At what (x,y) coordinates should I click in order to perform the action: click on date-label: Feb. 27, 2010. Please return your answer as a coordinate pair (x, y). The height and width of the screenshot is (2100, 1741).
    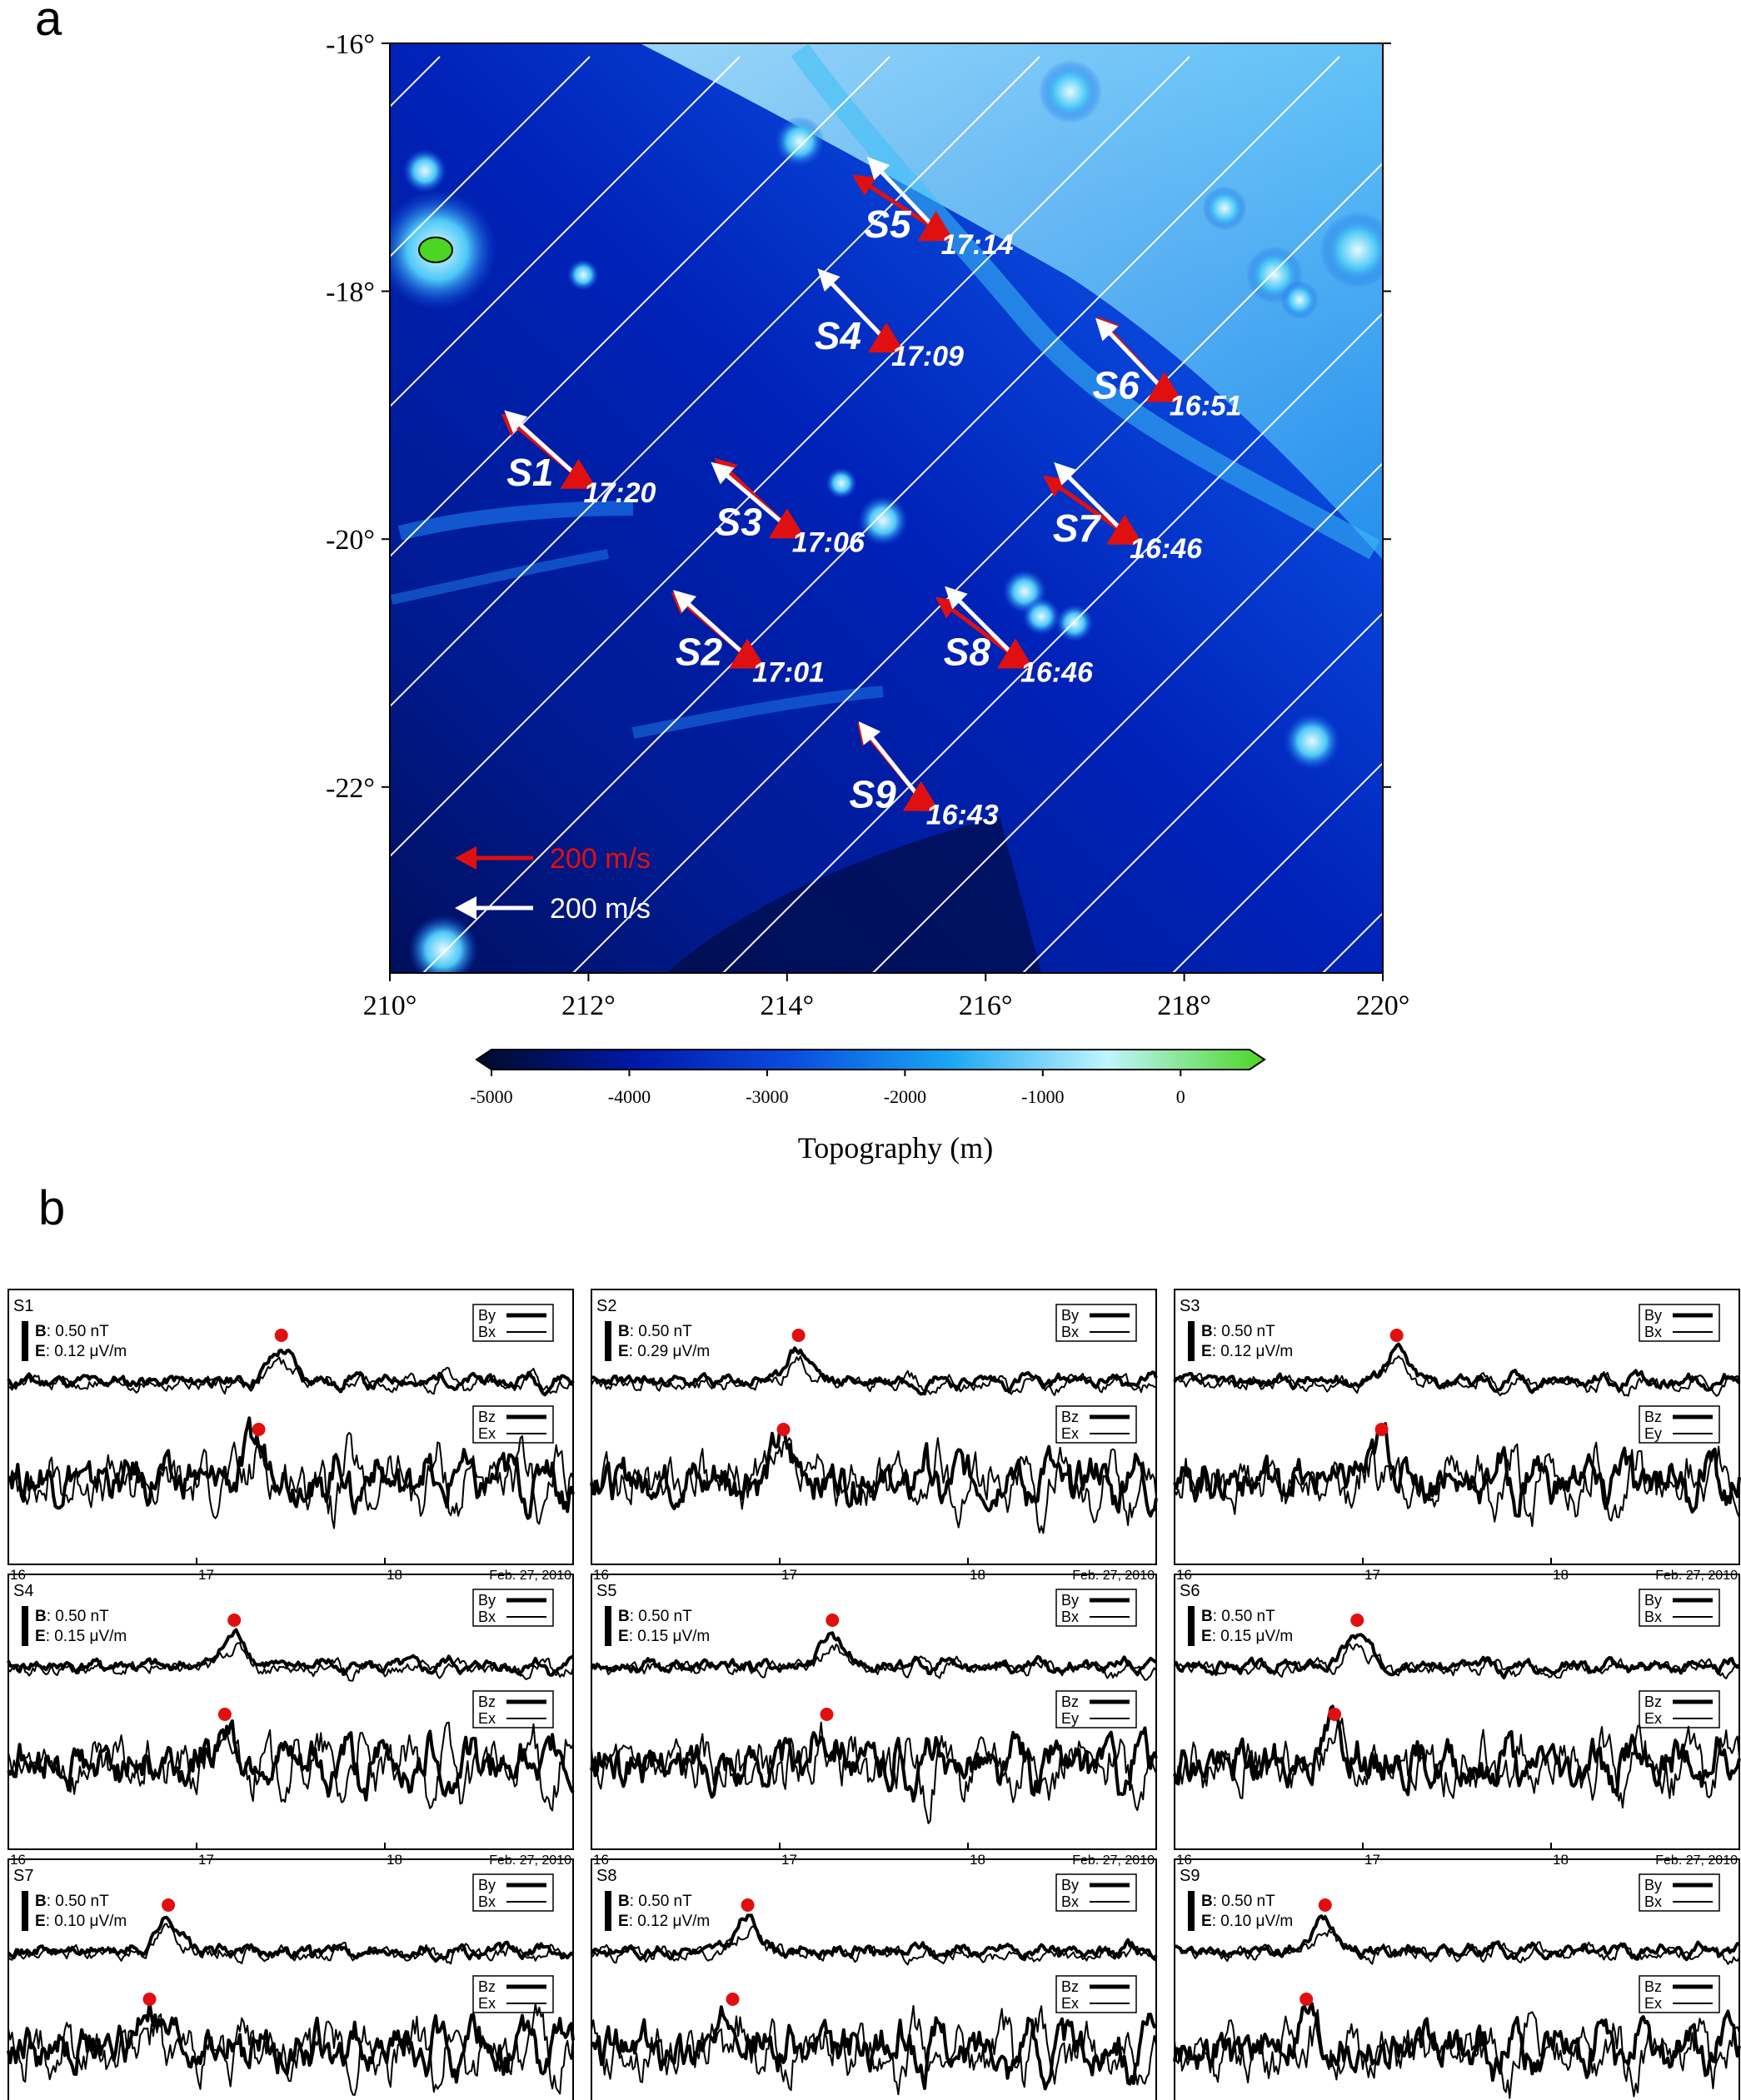
    Looking at the image, I should click on (1113, 1576).